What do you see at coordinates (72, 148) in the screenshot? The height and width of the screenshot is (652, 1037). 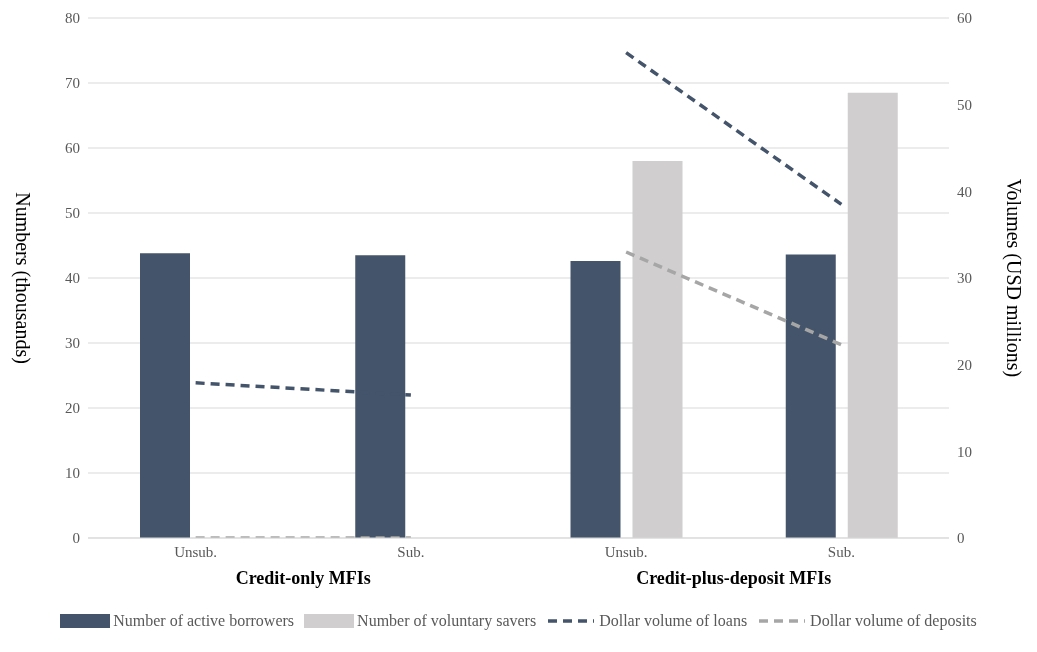 I see `y-tick-label: 60` at bounding box center [72, 148].